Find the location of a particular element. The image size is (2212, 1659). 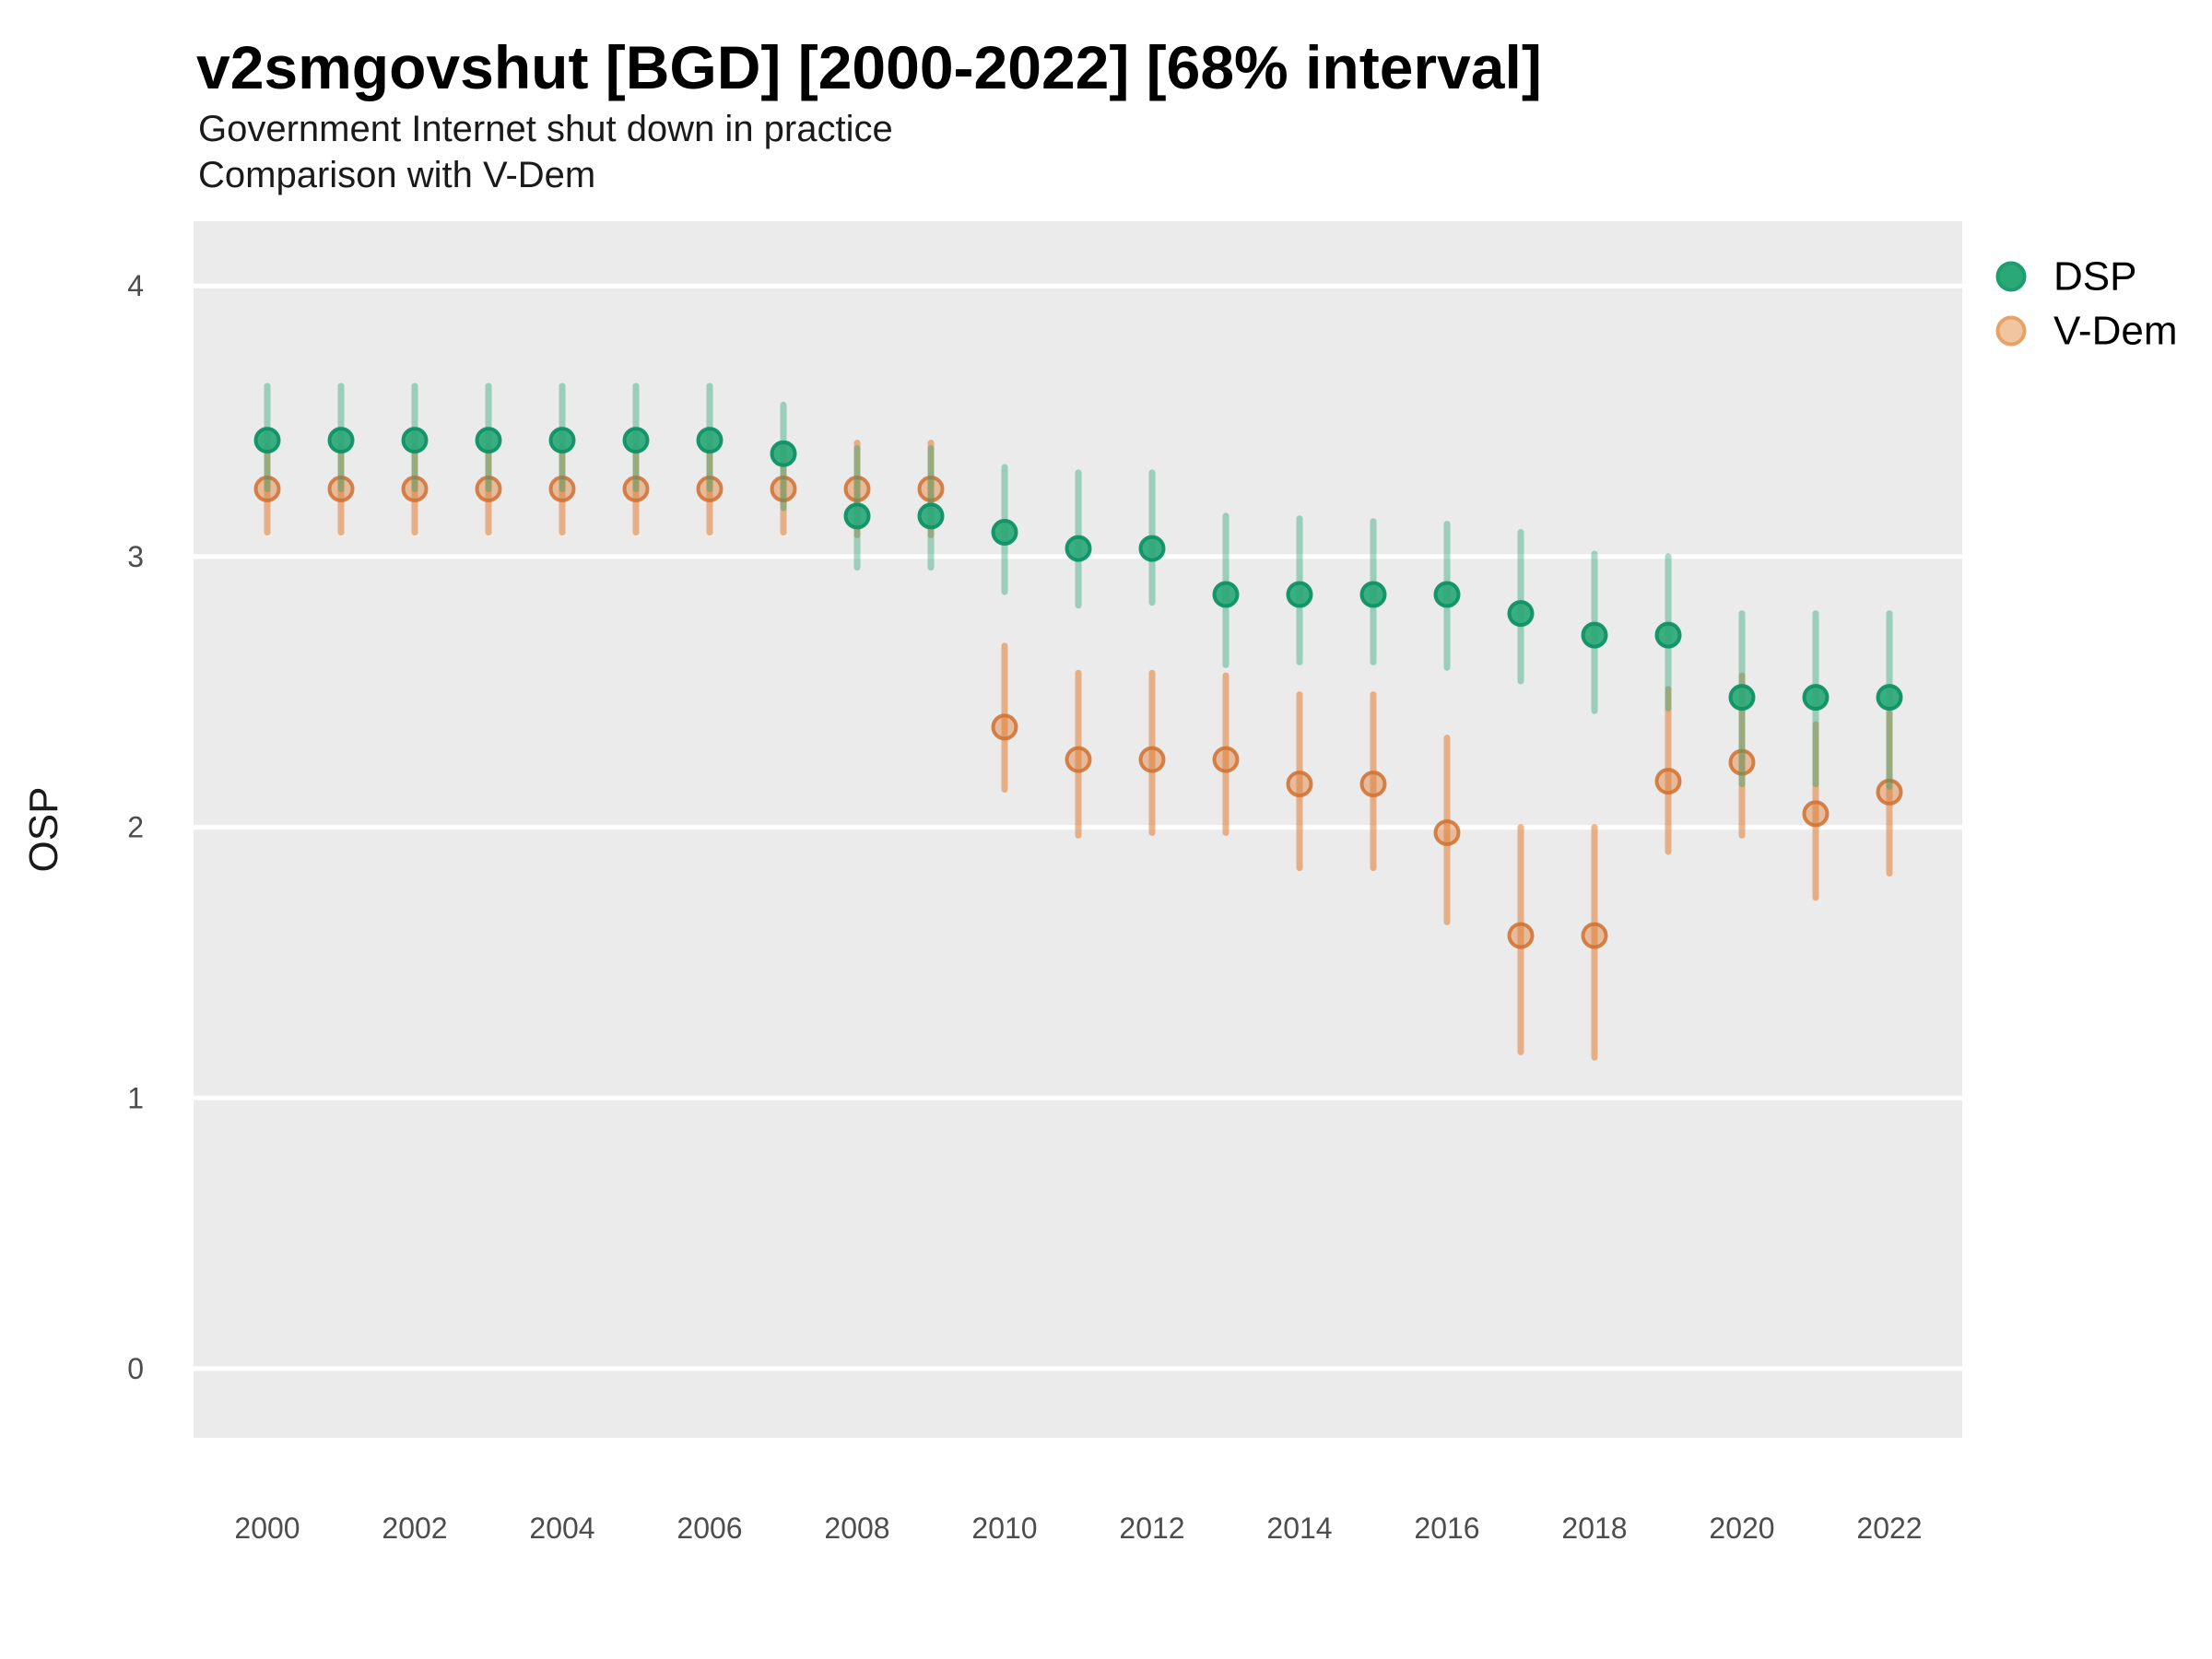

point-DSP-2003 is located at coordinates (488, 440).